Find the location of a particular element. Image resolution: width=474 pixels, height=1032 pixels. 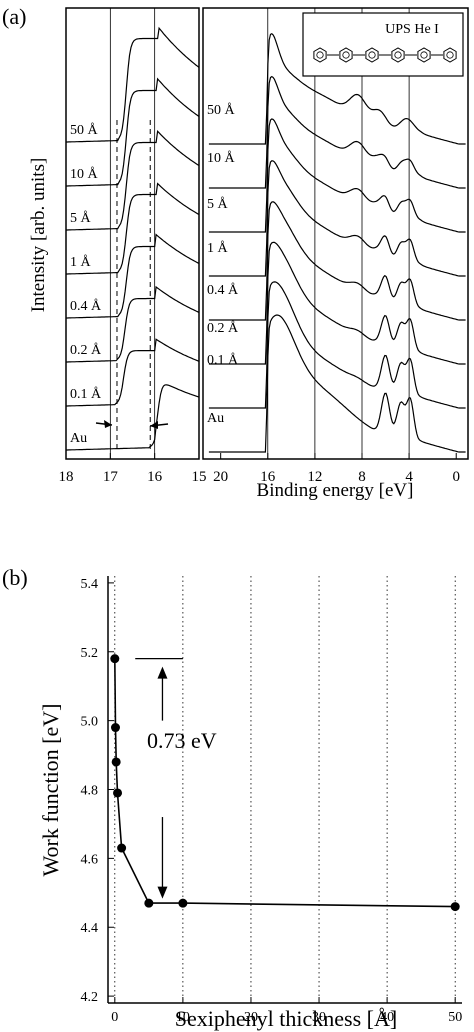

legend-title: UPS He I is located at coordinates (412, 29).